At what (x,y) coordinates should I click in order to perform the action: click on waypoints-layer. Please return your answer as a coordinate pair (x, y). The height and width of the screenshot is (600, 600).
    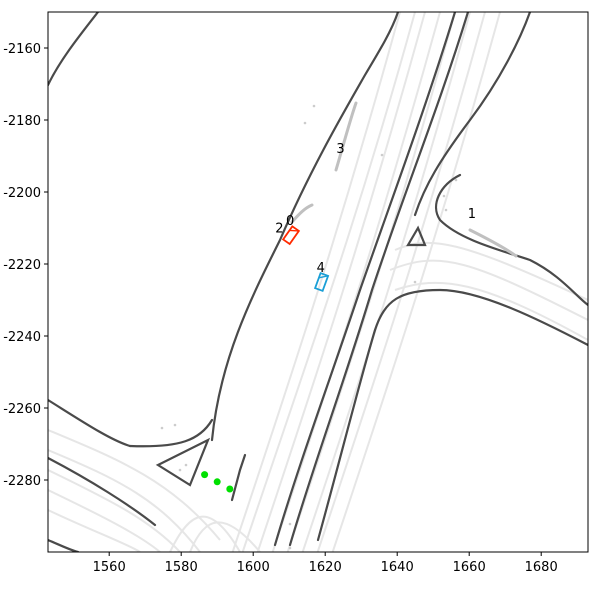
    Looking at the image, I should click on (217, 482).